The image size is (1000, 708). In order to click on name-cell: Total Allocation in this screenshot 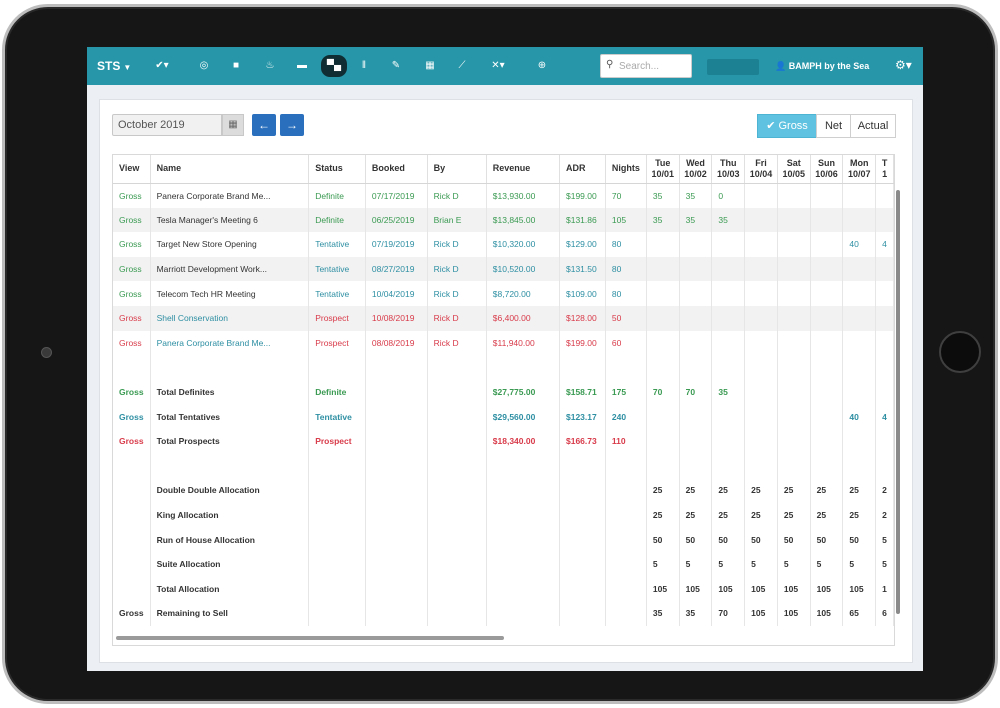, I will do `click(230, 589)`.